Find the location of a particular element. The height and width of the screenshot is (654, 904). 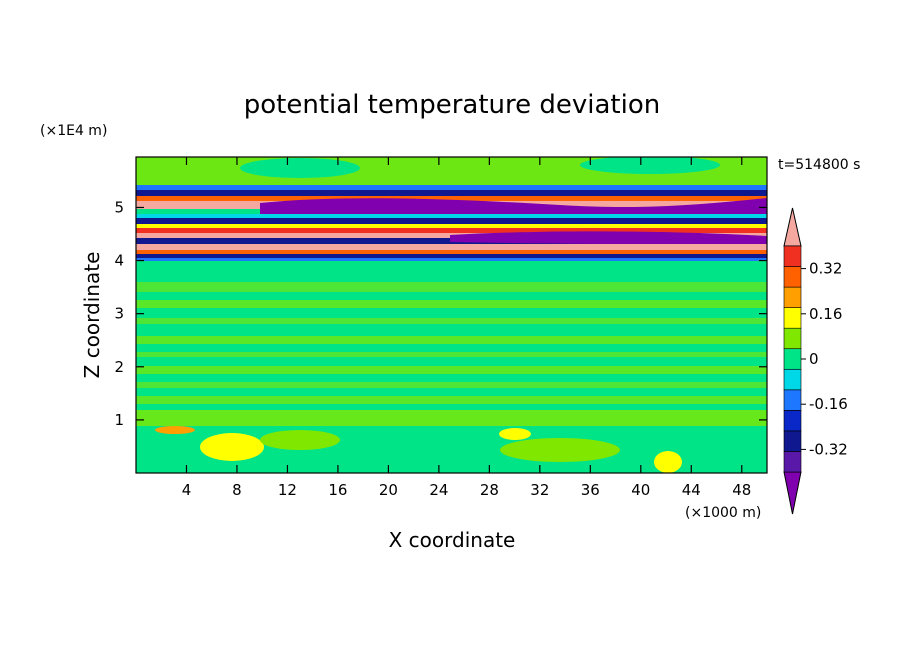

x-tick-label: 44 is located at coordinates (691, 490).